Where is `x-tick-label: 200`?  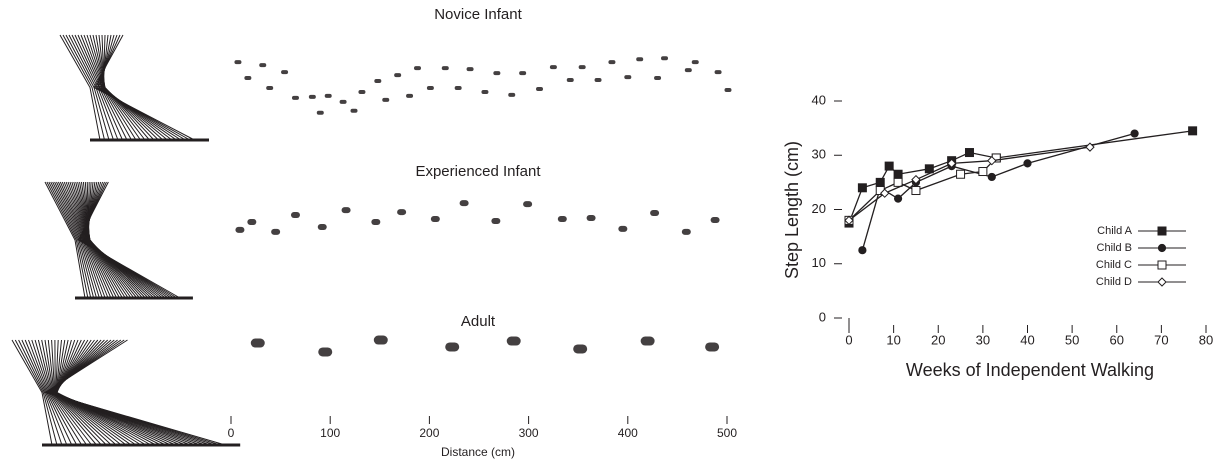 x-tick-label: 200 is located at coordinates (429, 433).